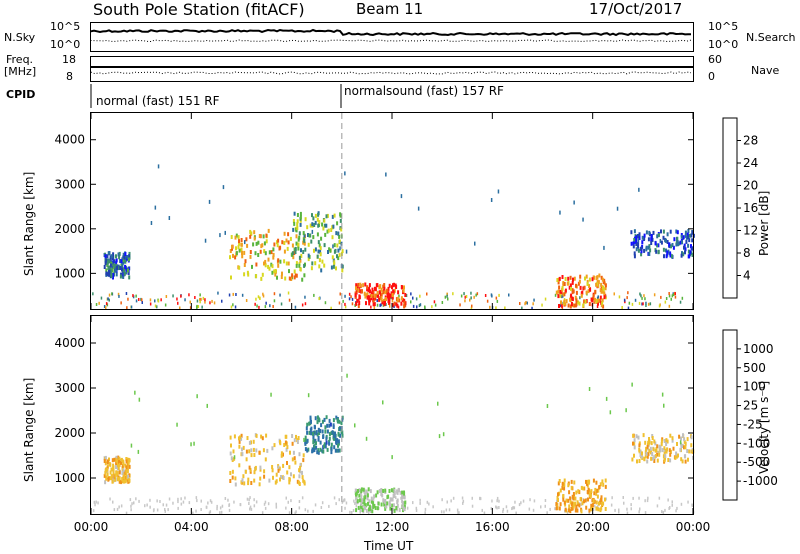 This screenshot has width=800, height=554. What do you see at coordinates (91, 527) in the screenshot?
I see `velocity-xtick-label: 00:00` at bounding box center [91, 527].